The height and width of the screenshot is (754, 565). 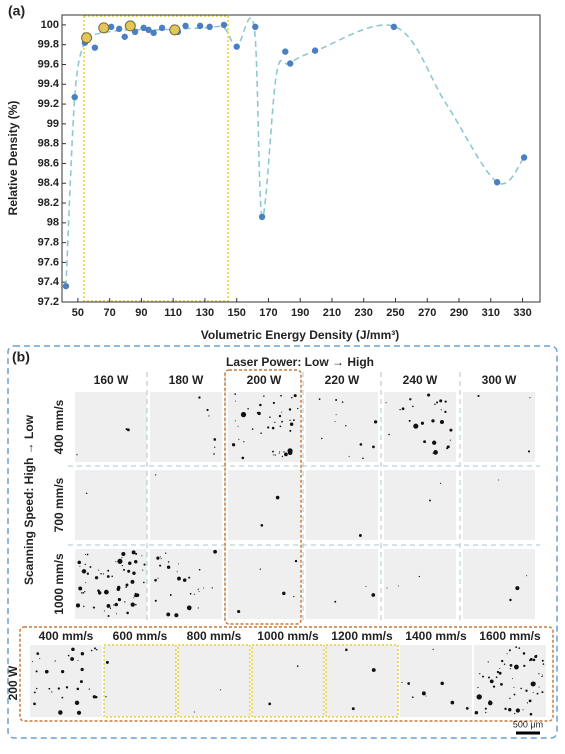 What do you see at coordinates (21, 357) in the screenshot?
I see `panel-label: (b)` at bounding box center [21, 357].